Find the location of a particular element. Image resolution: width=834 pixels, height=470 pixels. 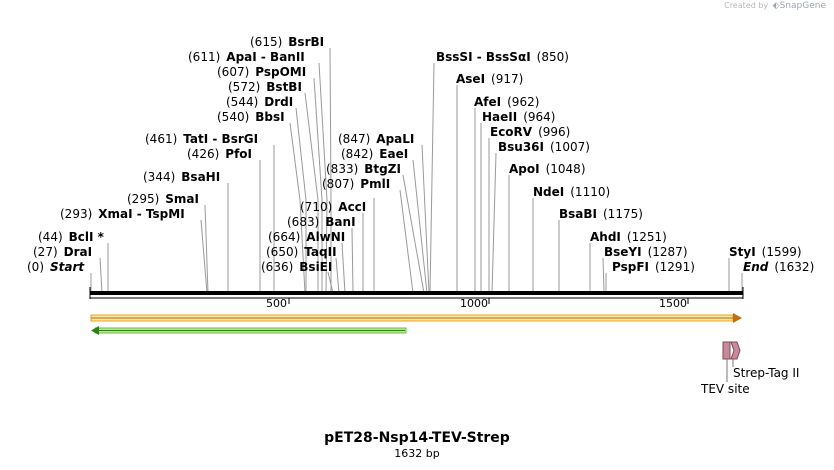

site-bsrbi: (615) BsrBI is located at coordinates (287, 42).